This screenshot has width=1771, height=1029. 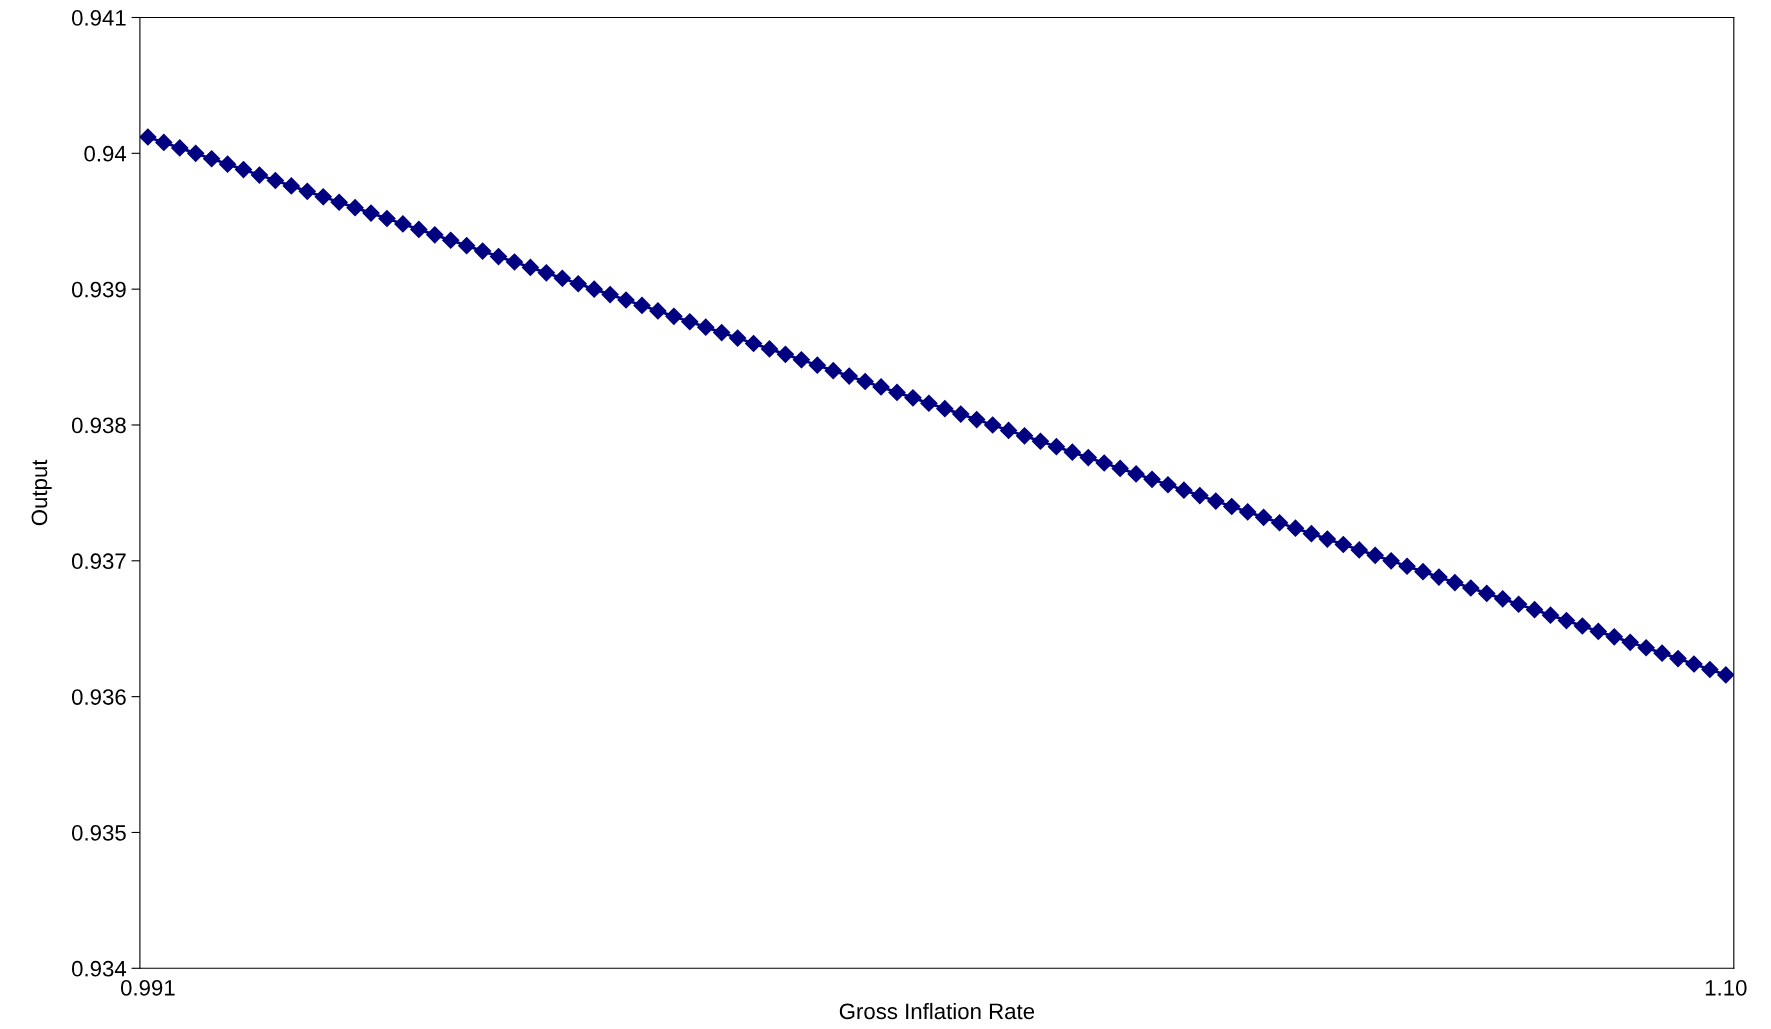 I want to click on y-tick-label: 0.939, so click(x=98, y=289).